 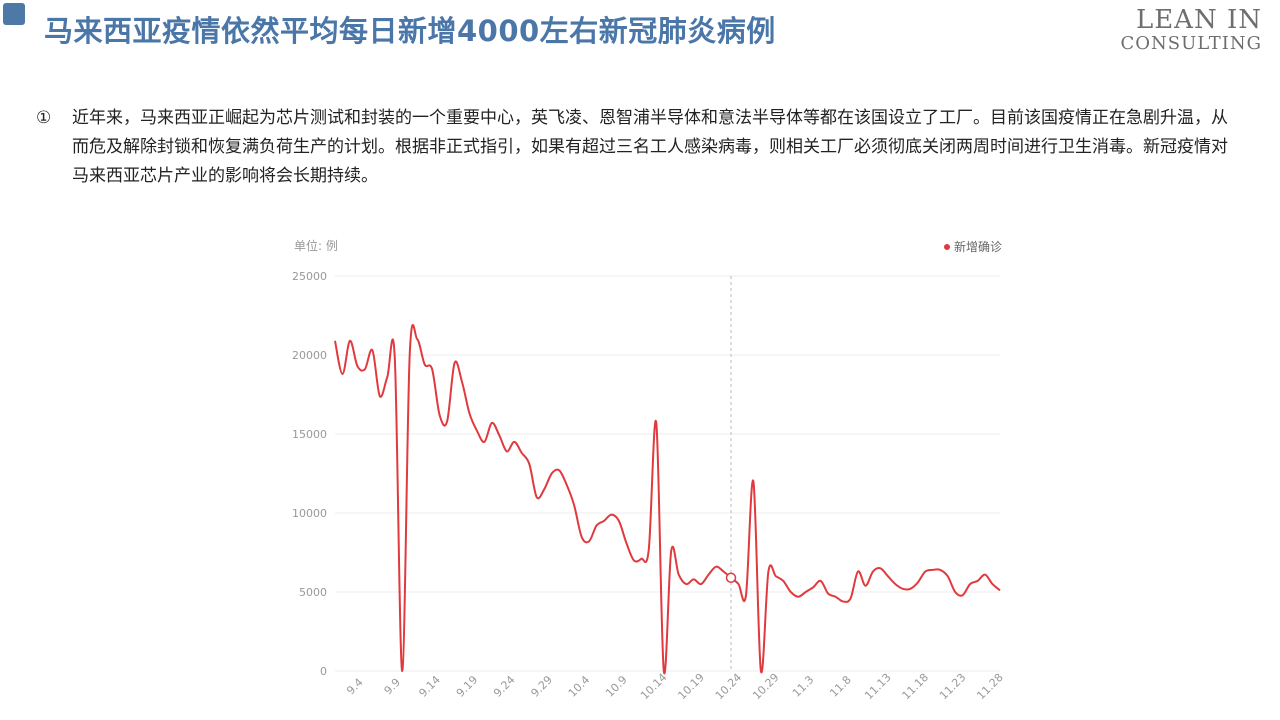 I want to click on x-tick-label: 9.14, so click(x=429, y=686).